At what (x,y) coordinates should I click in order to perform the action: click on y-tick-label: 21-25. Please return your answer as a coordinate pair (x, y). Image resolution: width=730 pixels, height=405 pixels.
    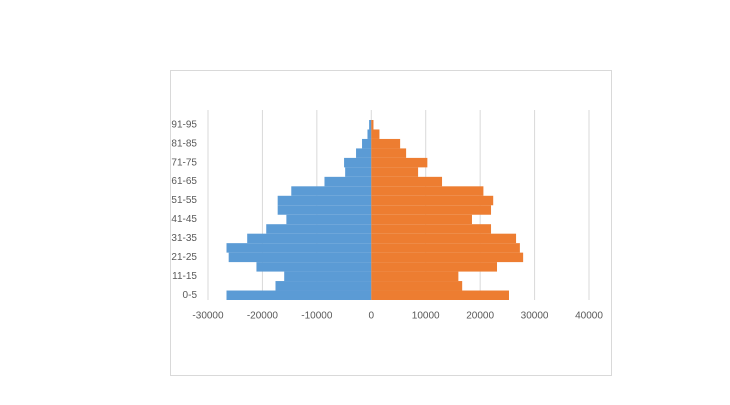
    Looking at the image, I should click on (184, 257).